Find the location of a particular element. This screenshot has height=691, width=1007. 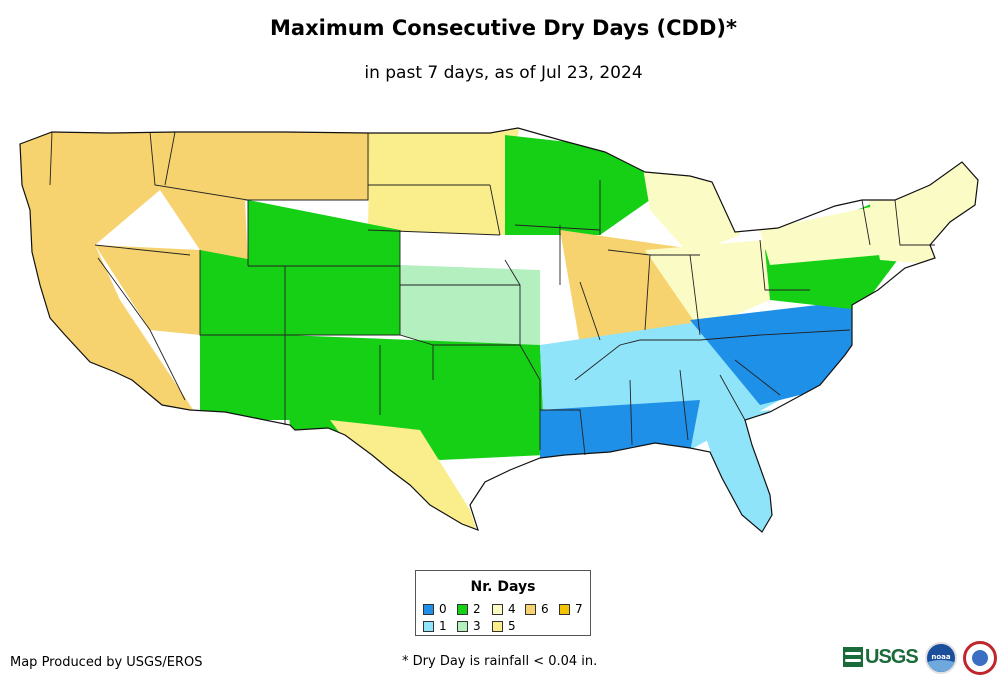

map-subtitle: in past 7 days, as of Jul 23, 2024 is located at coordinates (503, 73).